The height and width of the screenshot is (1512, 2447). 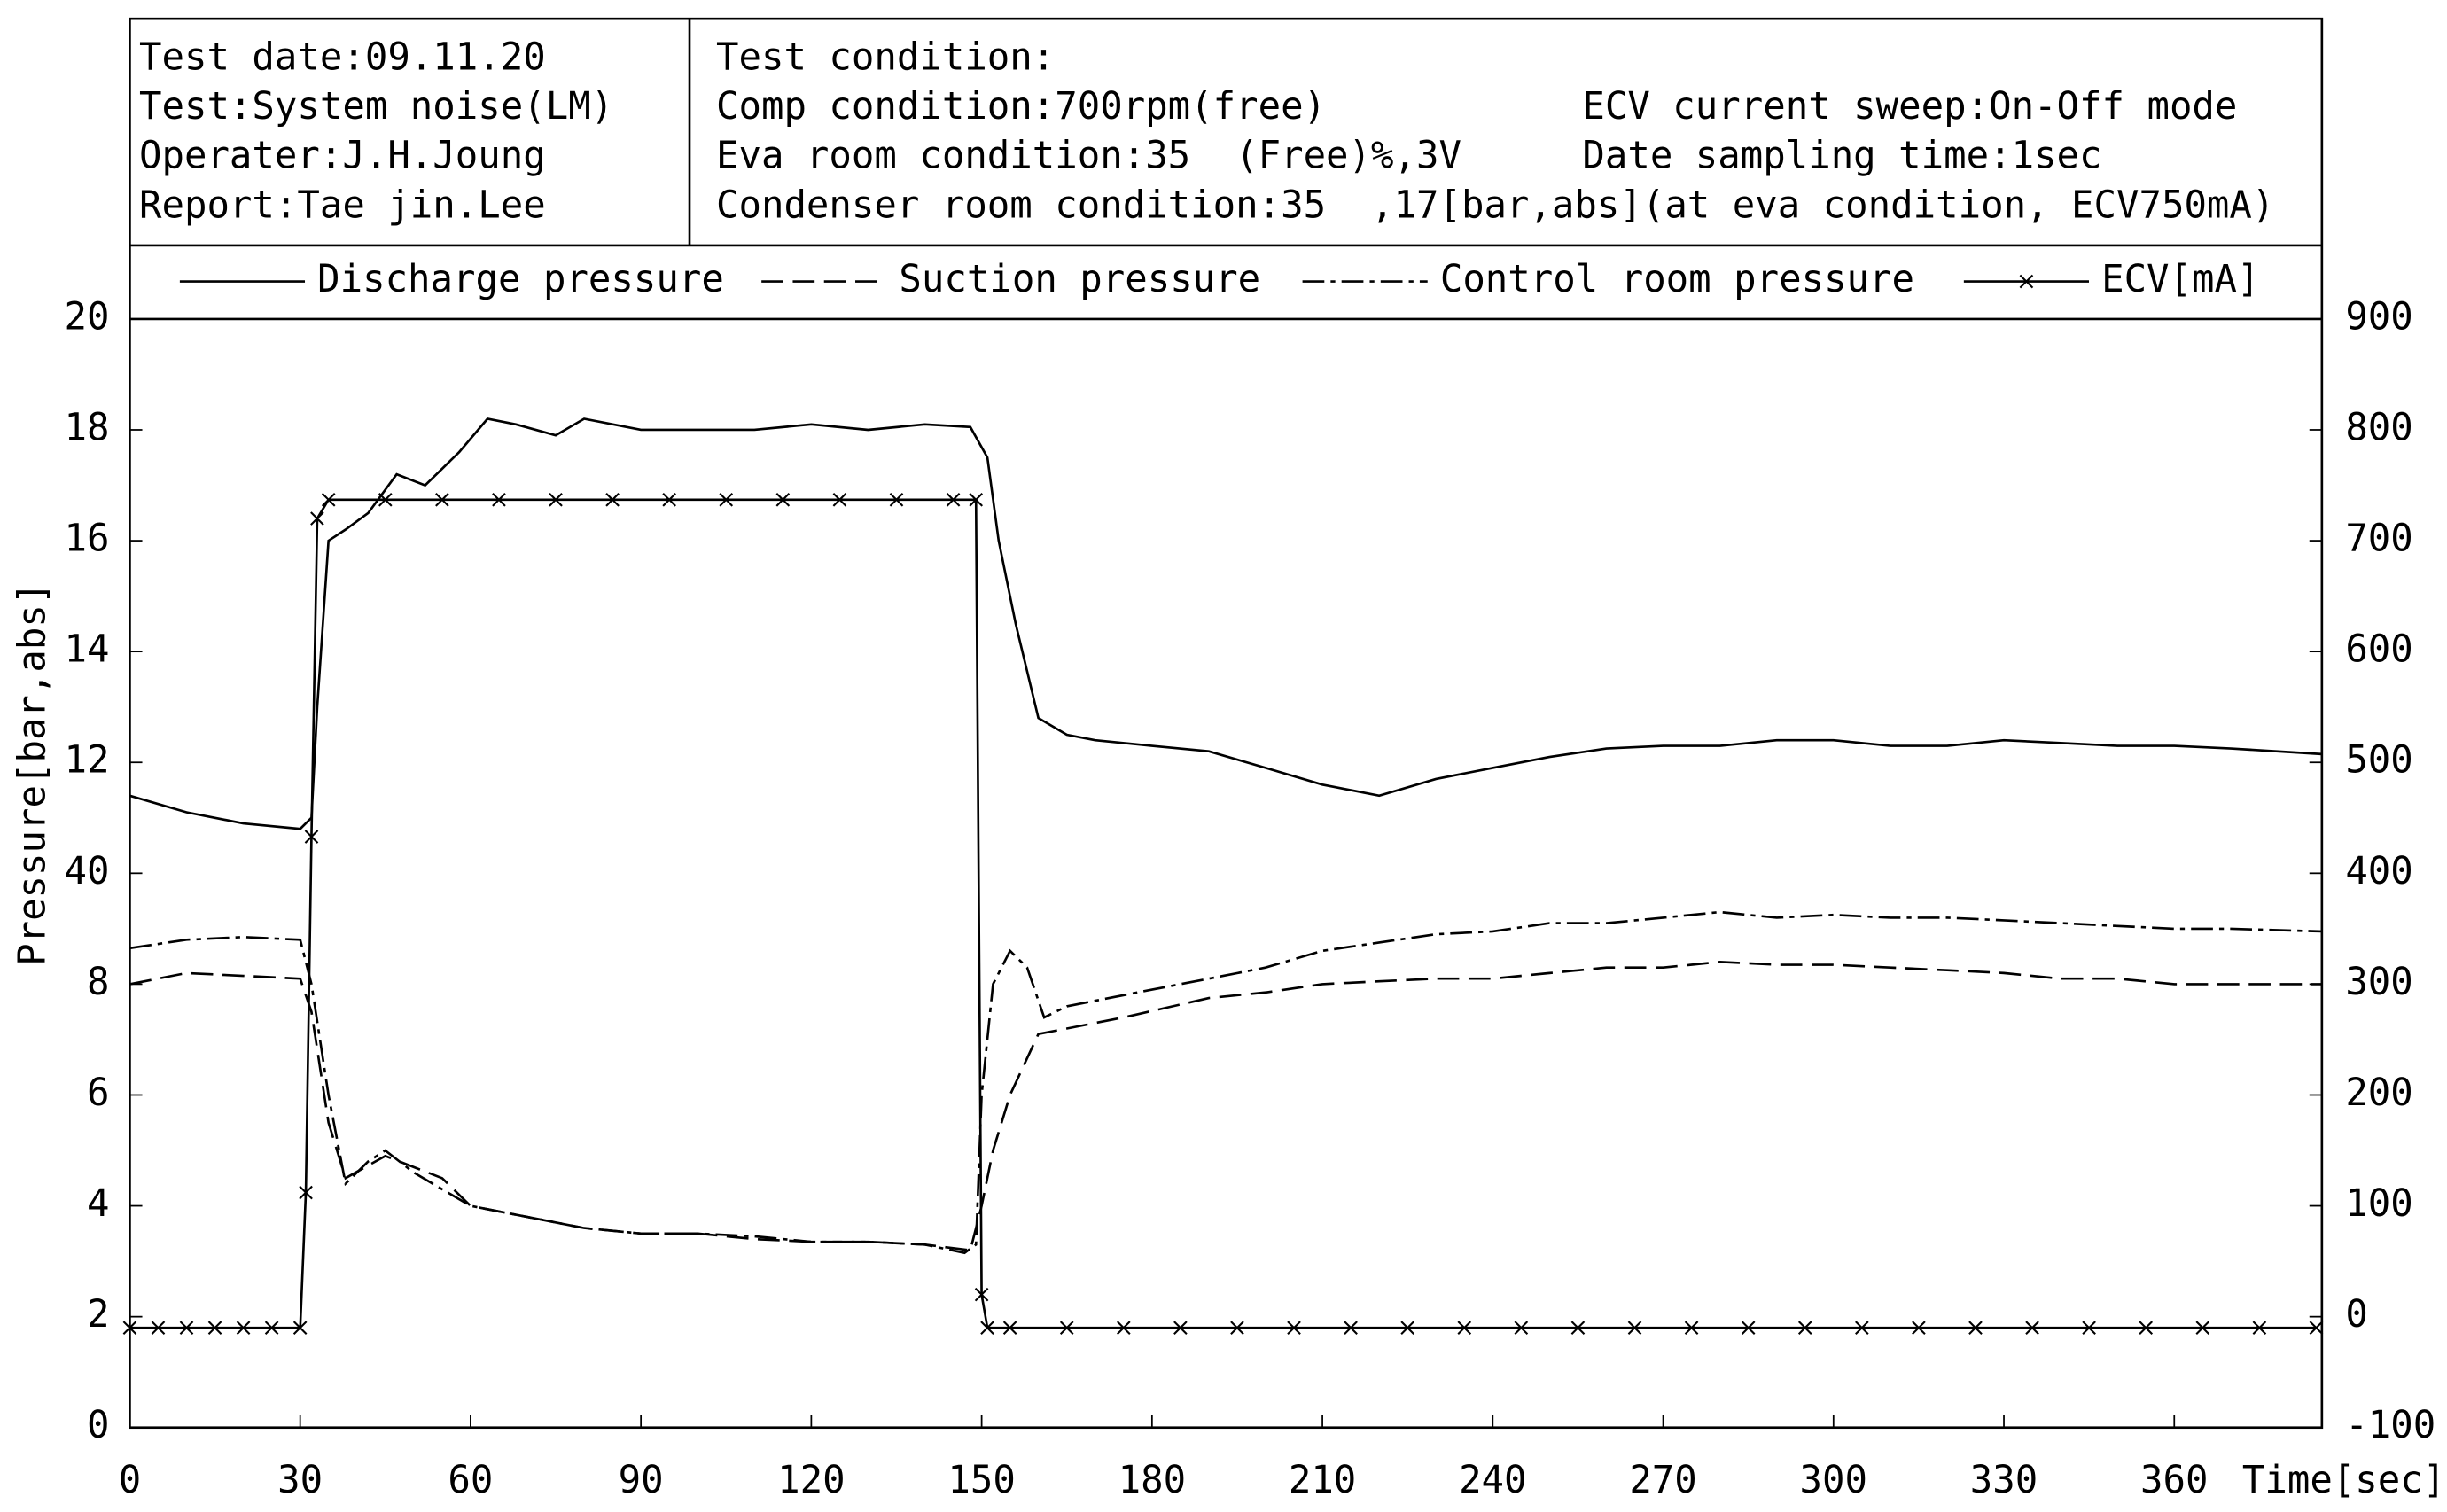 I want to click on legend-marker, so click(x=2026, y=282).